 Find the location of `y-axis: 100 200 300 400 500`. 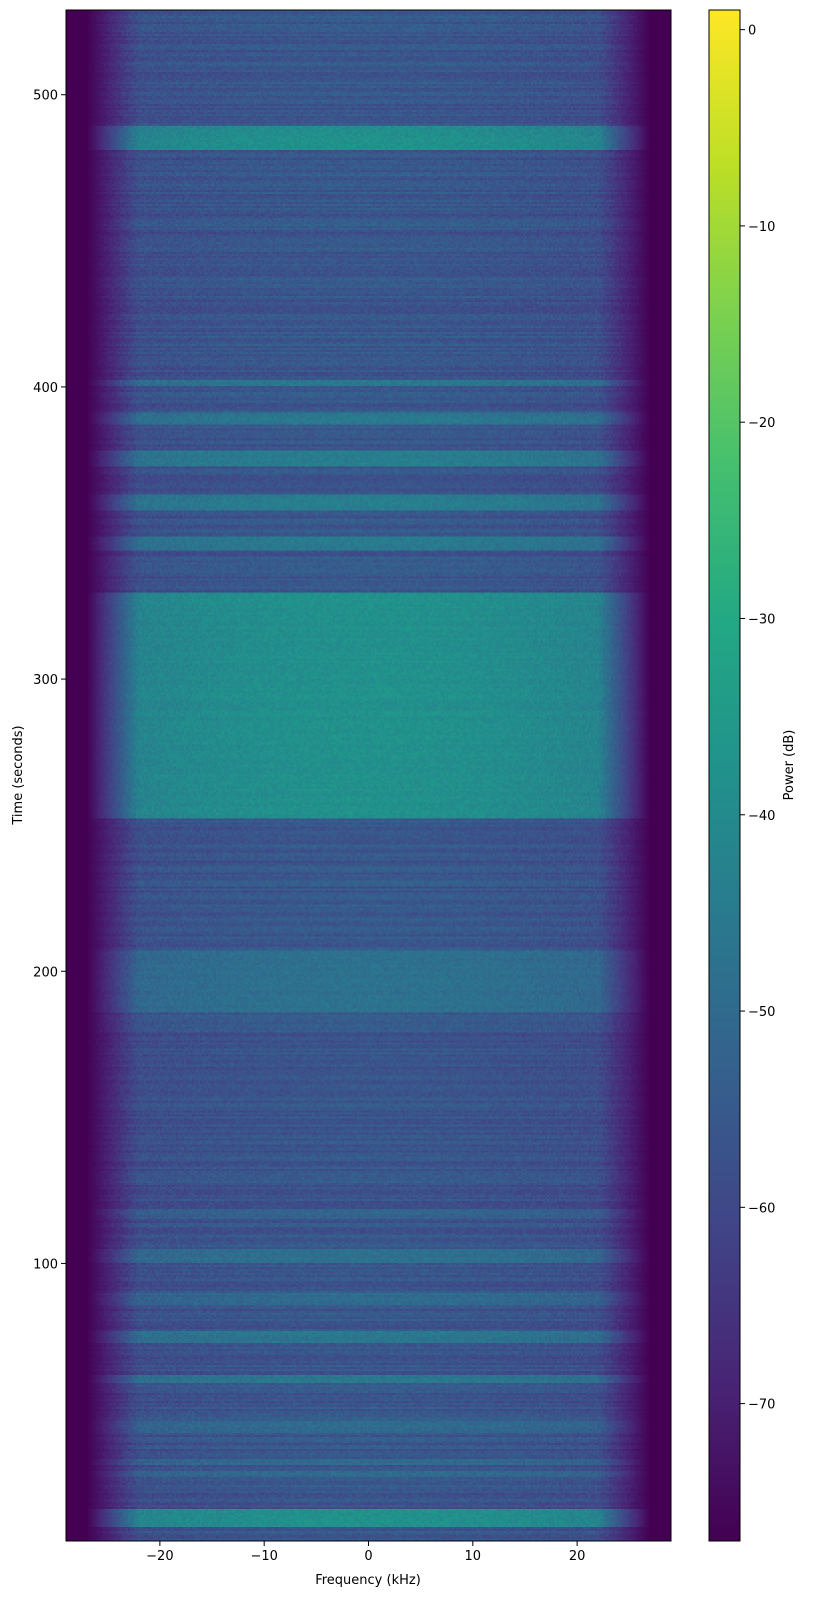

y-axis: 100 200 300 400 500 is located at coordinates (49, 680).